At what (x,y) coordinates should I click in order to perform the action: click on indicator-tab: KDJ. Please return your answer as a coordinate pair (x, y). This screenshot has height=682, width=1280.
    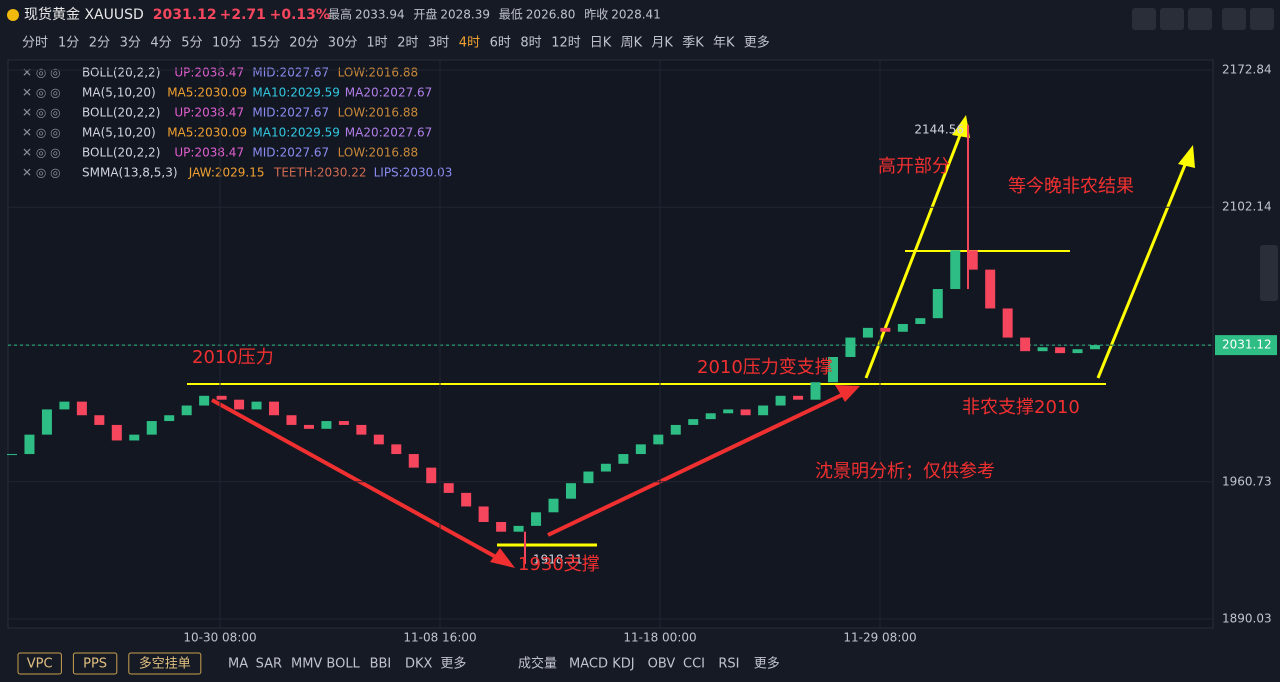
    Looking at the image, I should click on (623, 664).